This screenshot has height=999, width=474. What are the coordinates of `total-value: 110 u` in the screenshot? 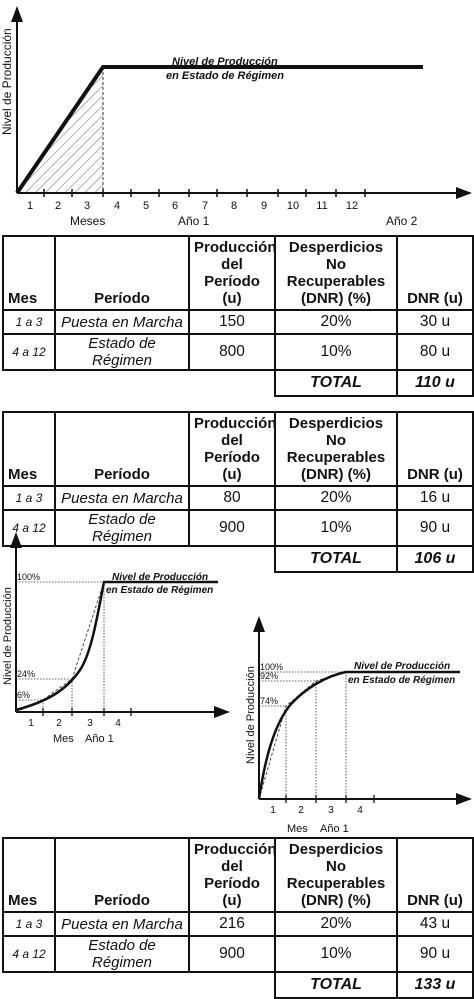 It's located at (435, 383).